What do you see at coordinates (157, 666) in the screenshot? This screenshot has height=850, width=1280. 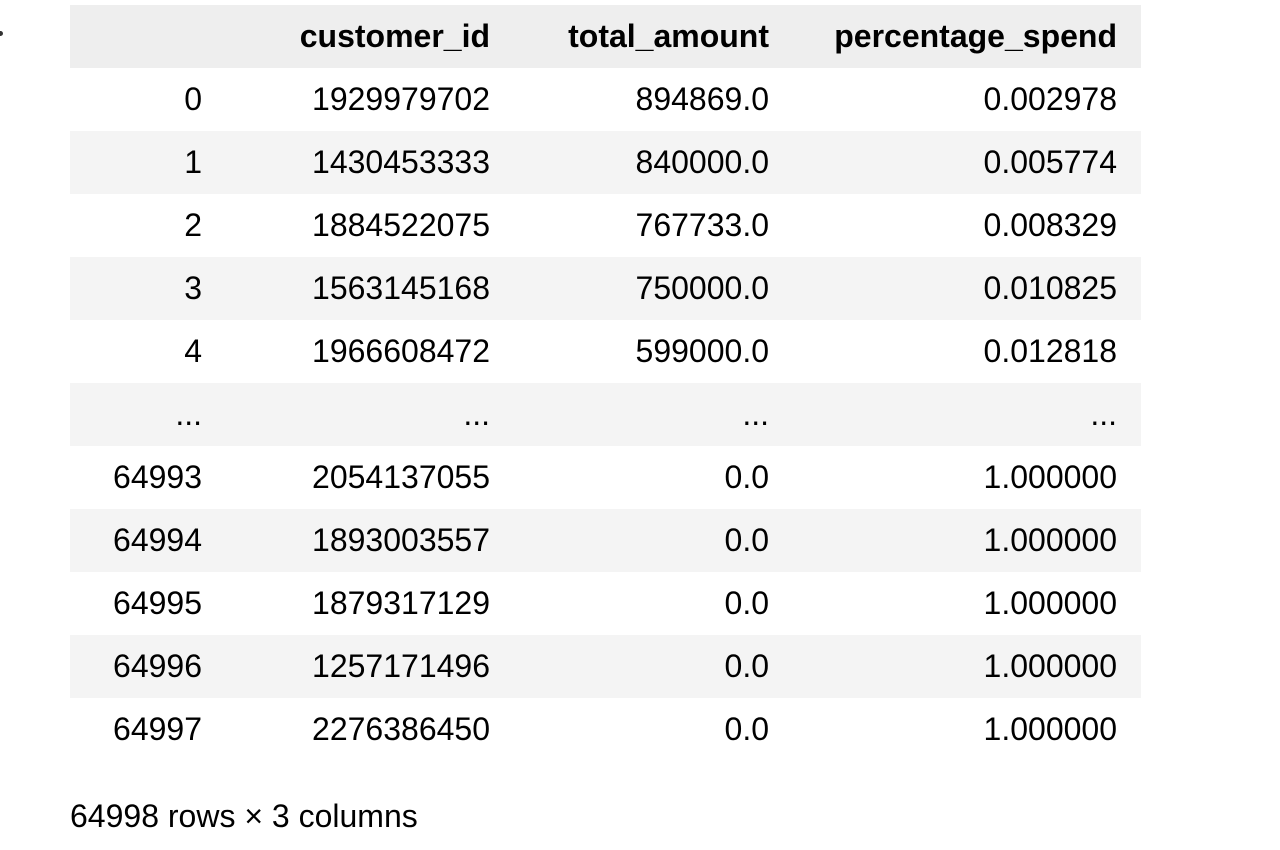 I see `row-index-cell: 64996` at bounding box center [157, 666].